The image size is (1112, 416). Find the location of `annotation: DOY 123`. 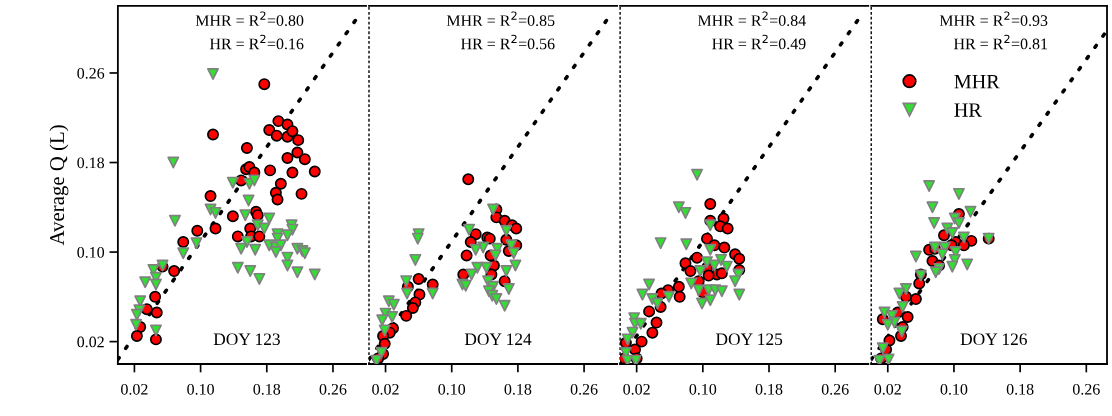

annotation: DOY 123 is located at coordinates (246, 339).